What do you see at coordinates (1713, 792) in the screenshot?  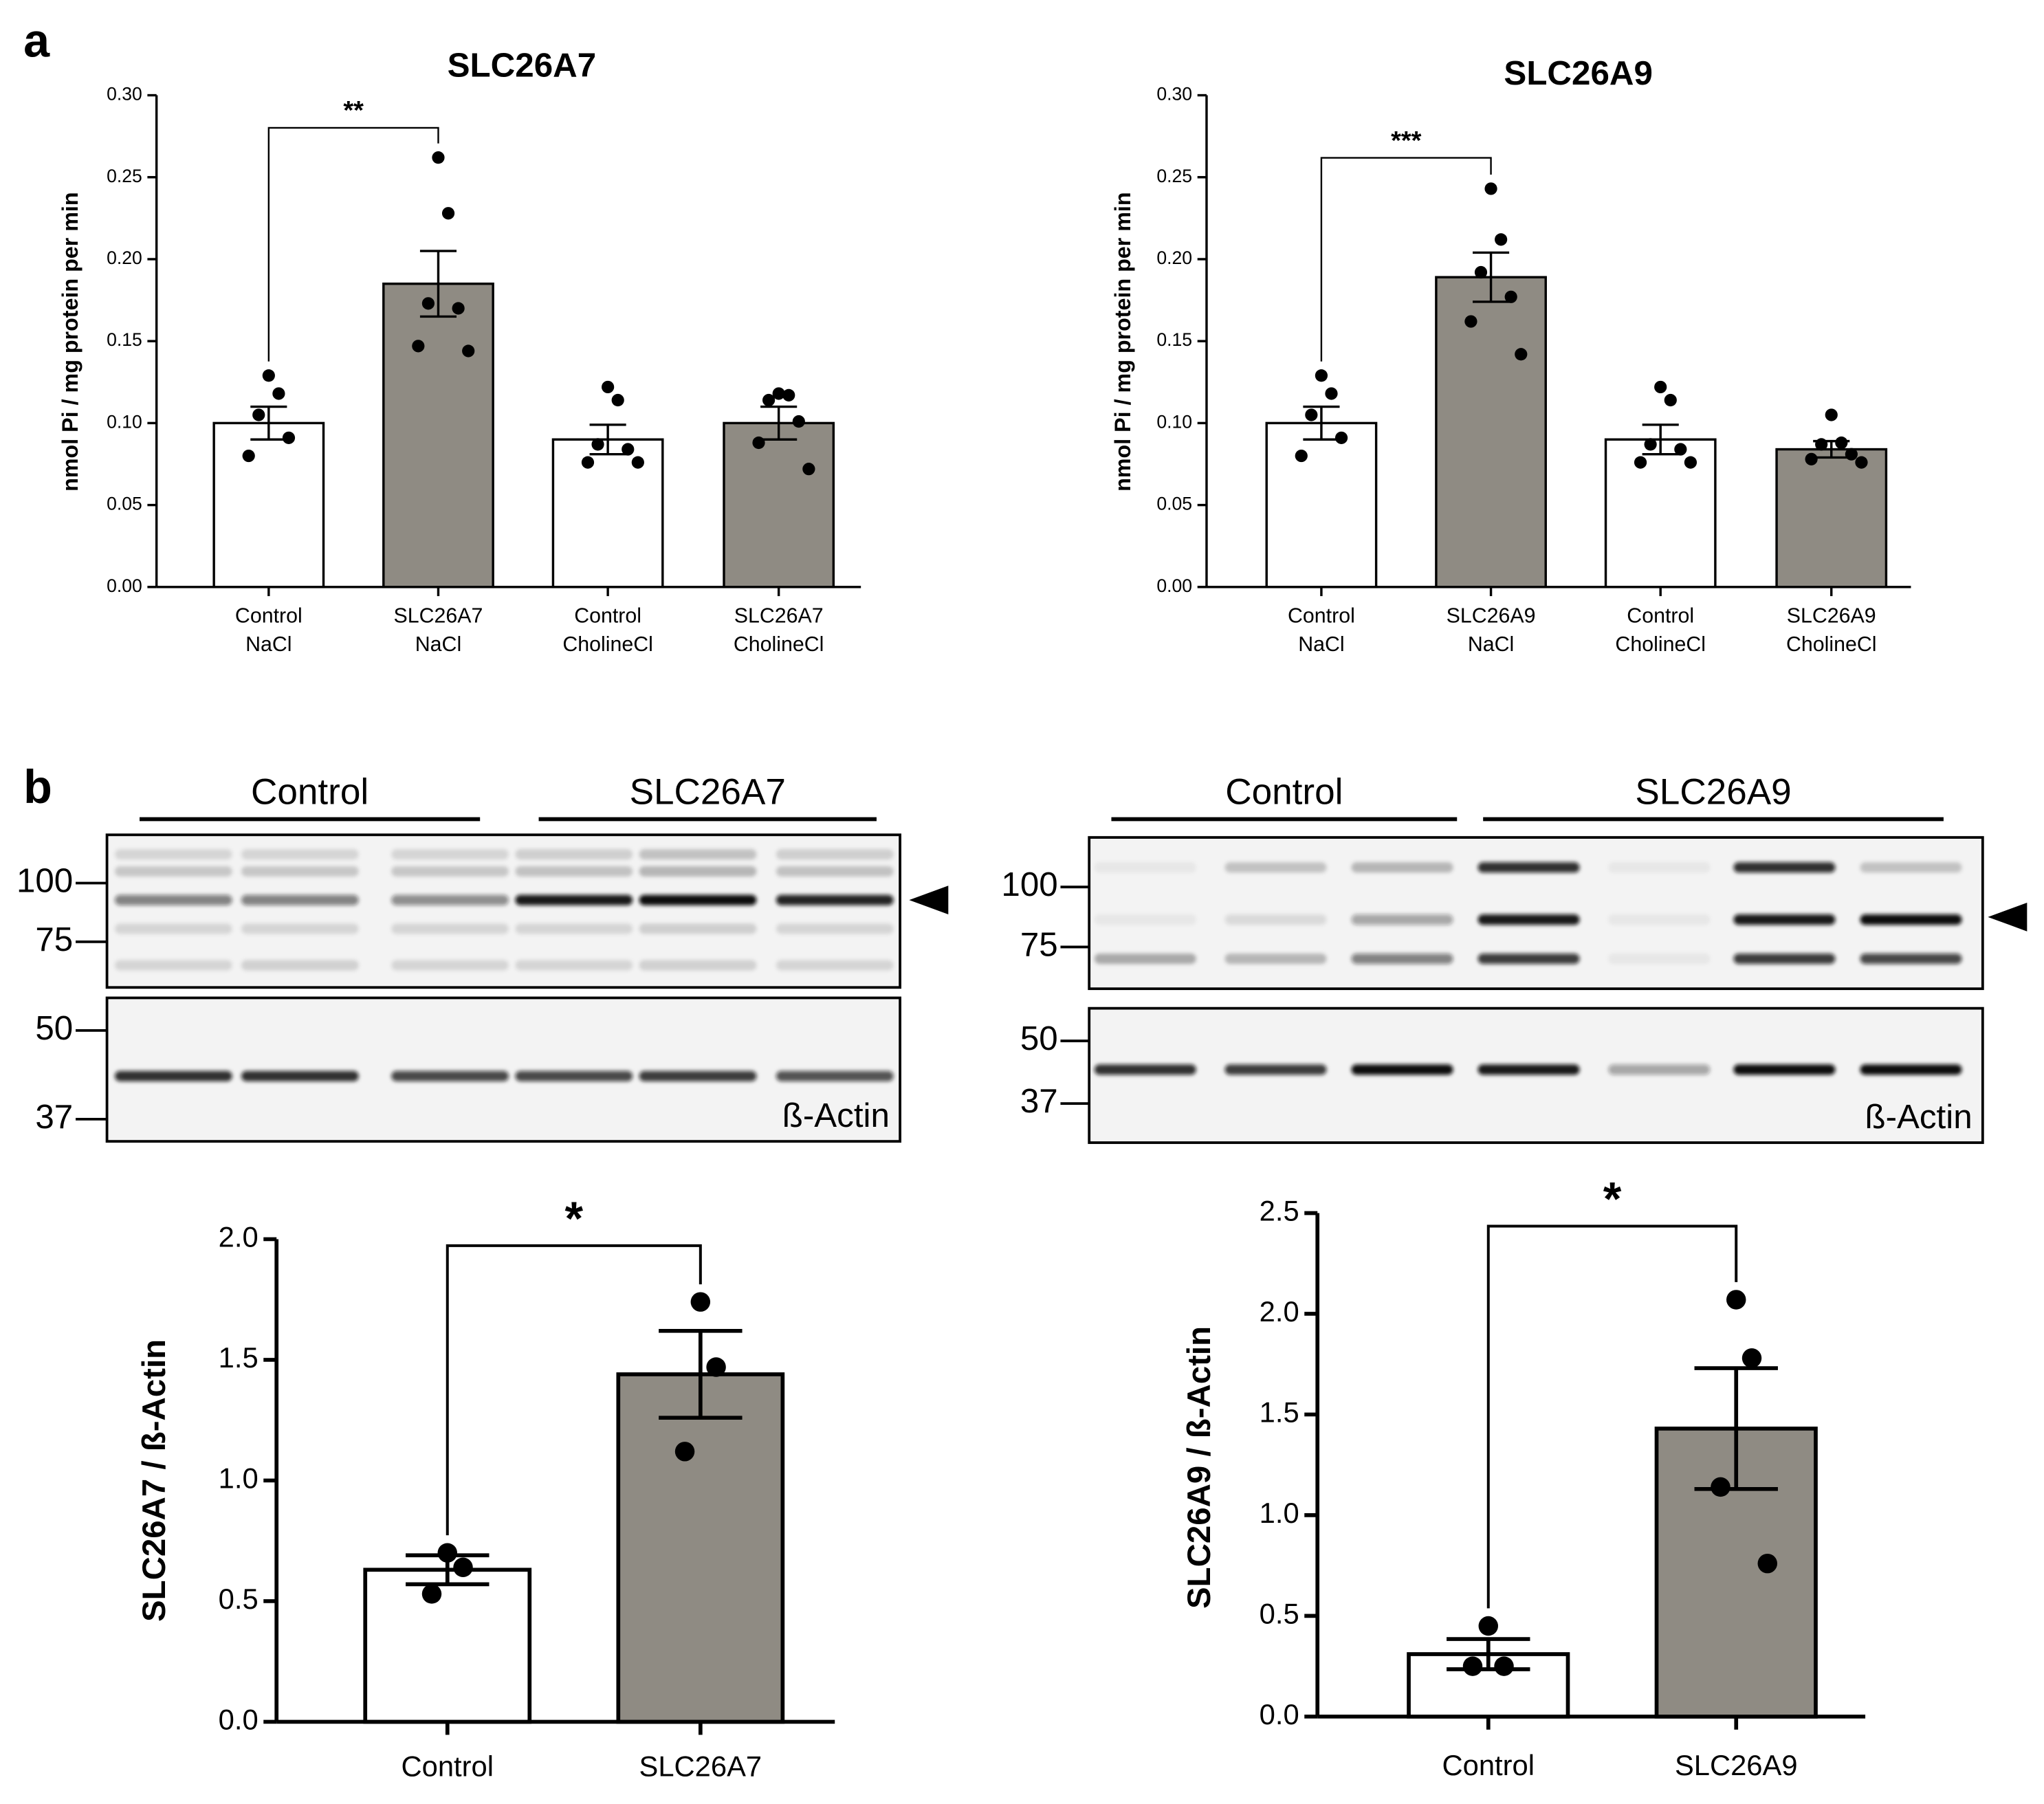 I see `lane-group-label: SLC26A9` at bounding box center [1713, 792].